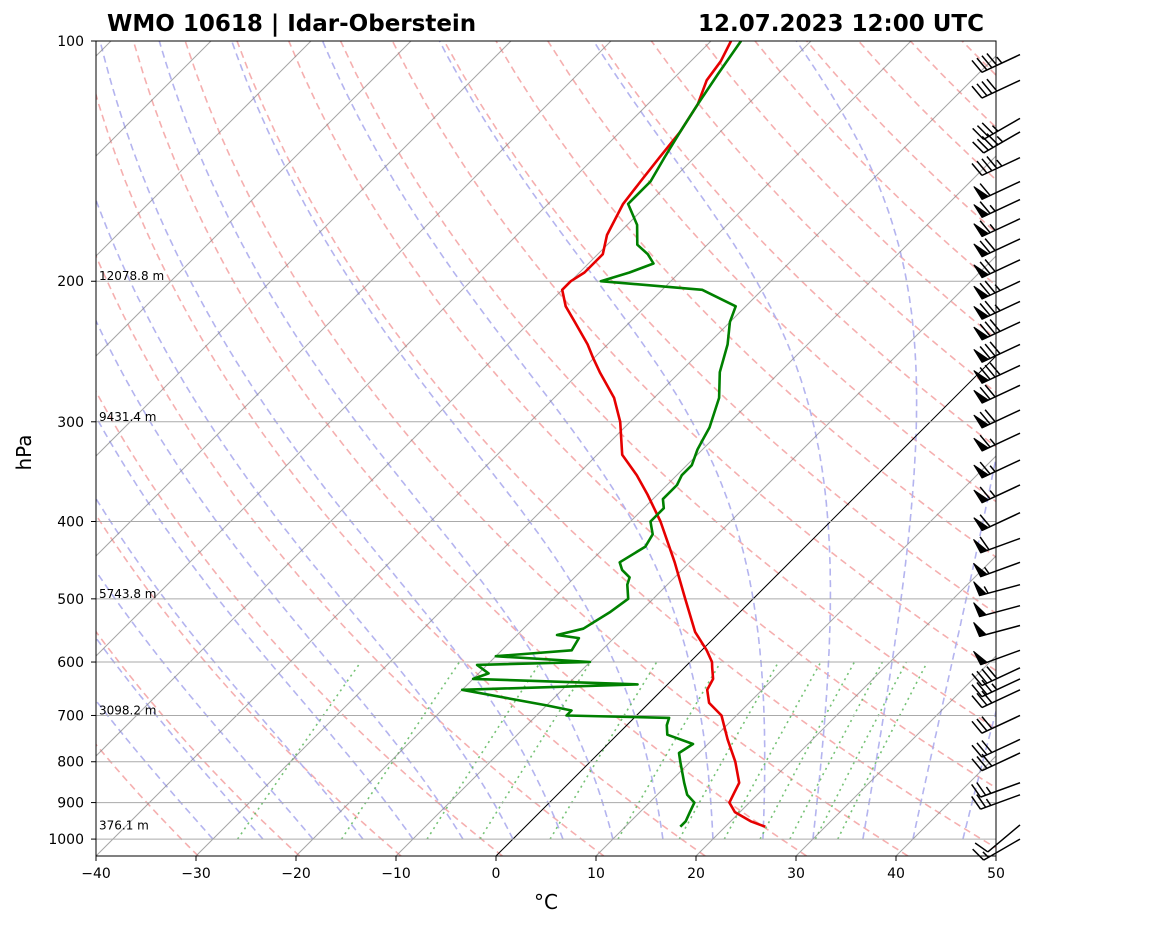  What do you see at coordinates (96, 874) in the screenshot?
I see `x-tick-label: −40` at bounding box center [96, 874].